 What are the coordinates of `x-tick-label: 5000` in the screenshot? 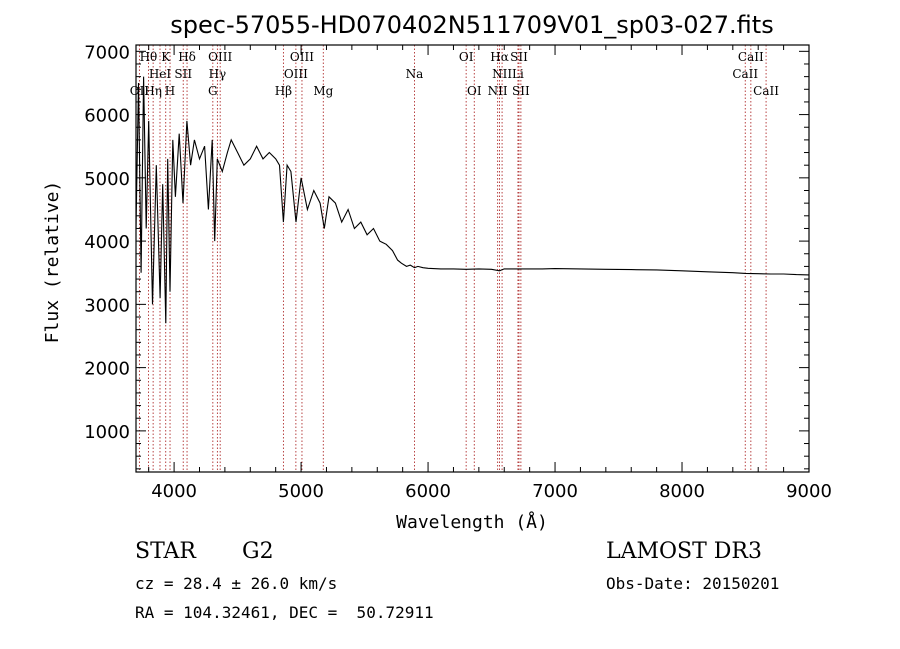 It's located at (301, 491).